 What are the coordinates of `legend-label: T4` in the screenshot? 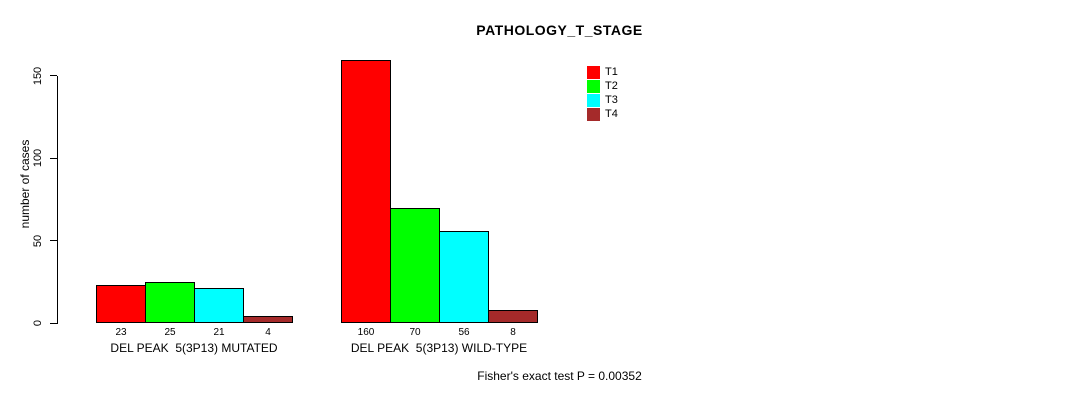 It's located at (611, 114).